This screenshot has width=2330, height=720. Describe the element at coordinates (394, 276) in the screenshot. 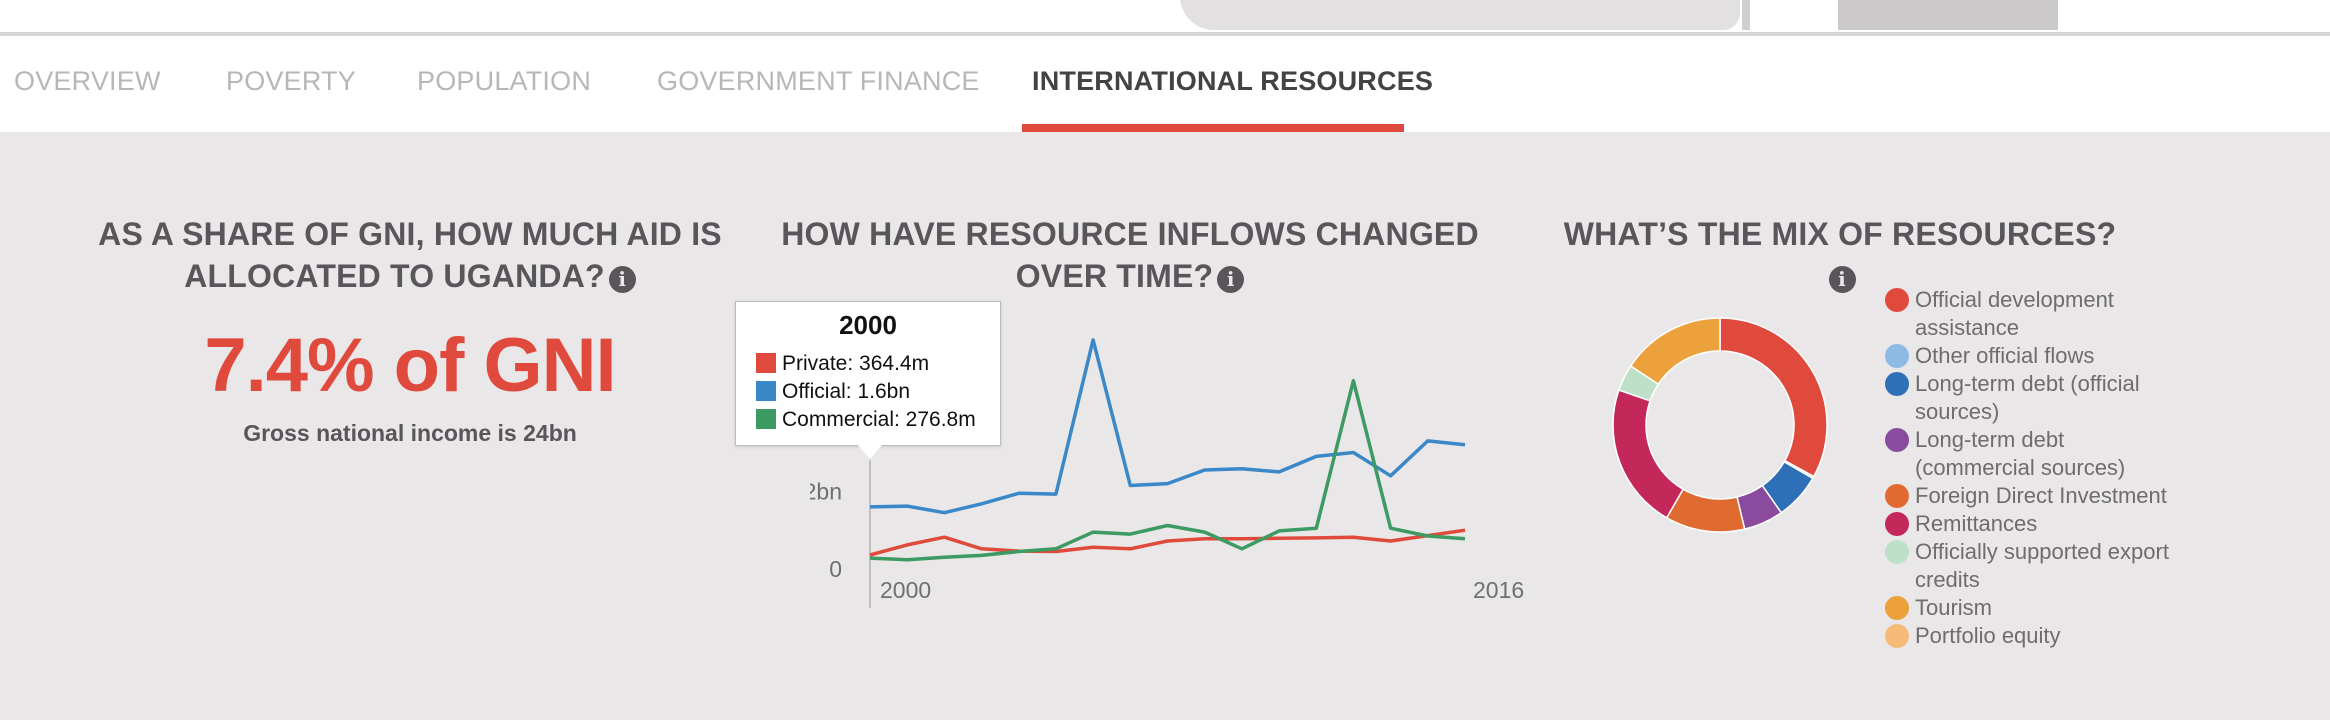

I see `aid-share-title-line2: ALLOCATED TO UGANDA?` at that location.